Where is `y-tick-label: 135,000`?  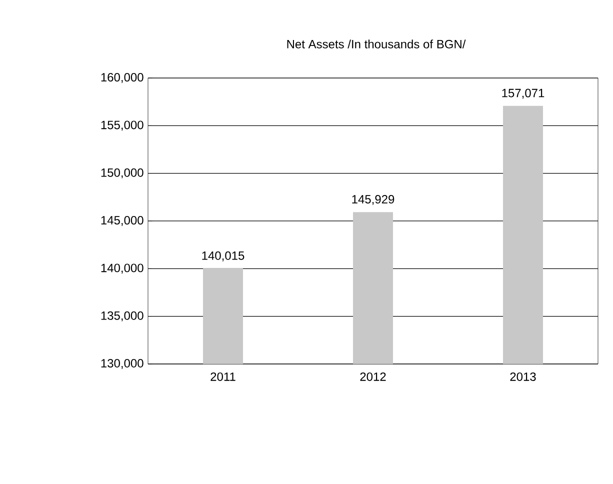
y-tick-label: 135,000 is located at coordinates (122, 316).